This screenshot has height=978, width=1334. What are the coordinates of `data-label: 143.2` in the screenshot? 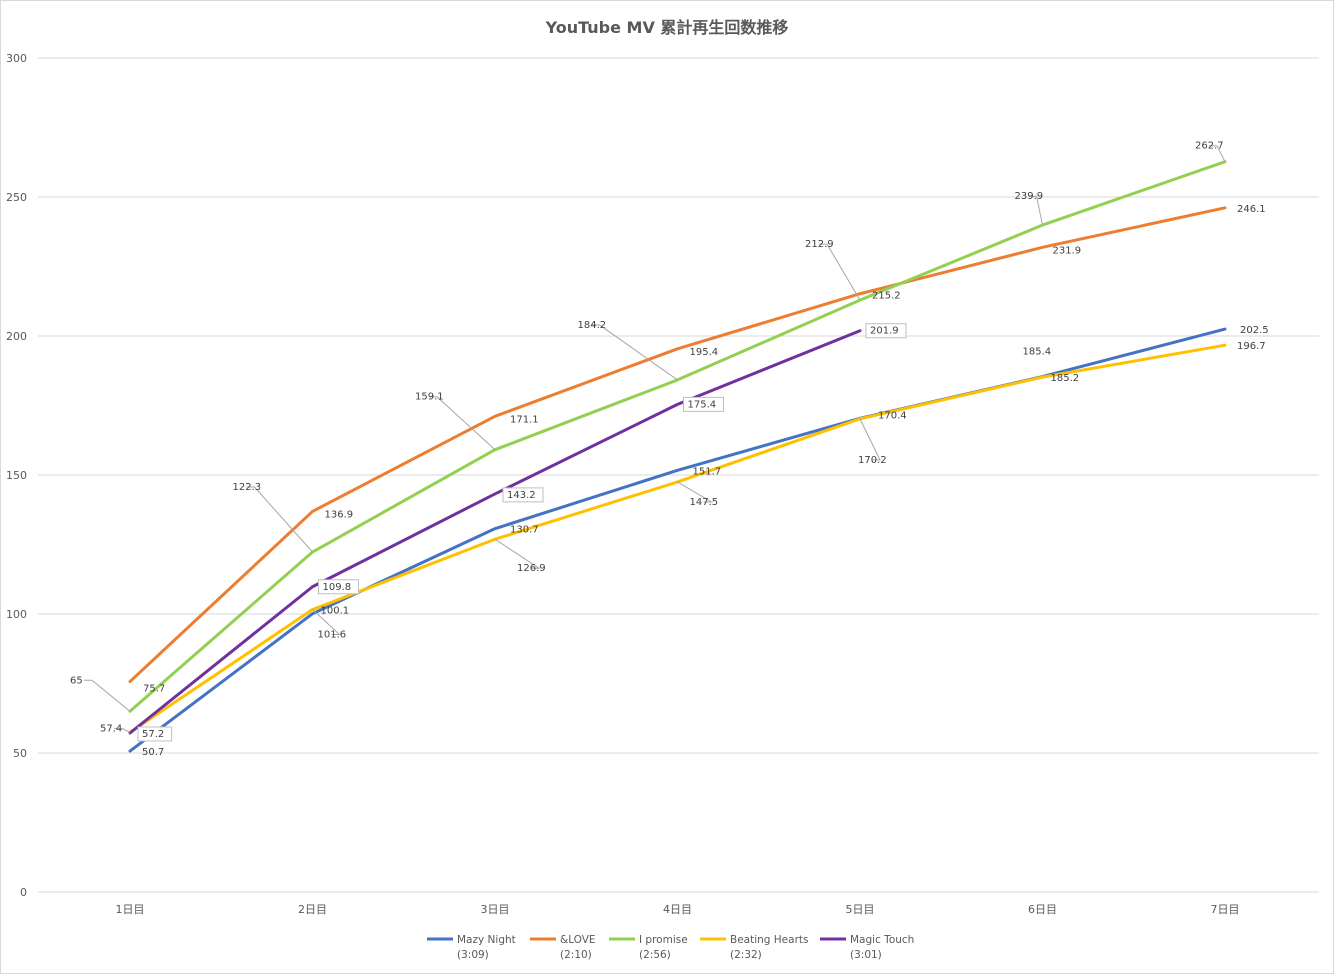 It's located at (521, 495).